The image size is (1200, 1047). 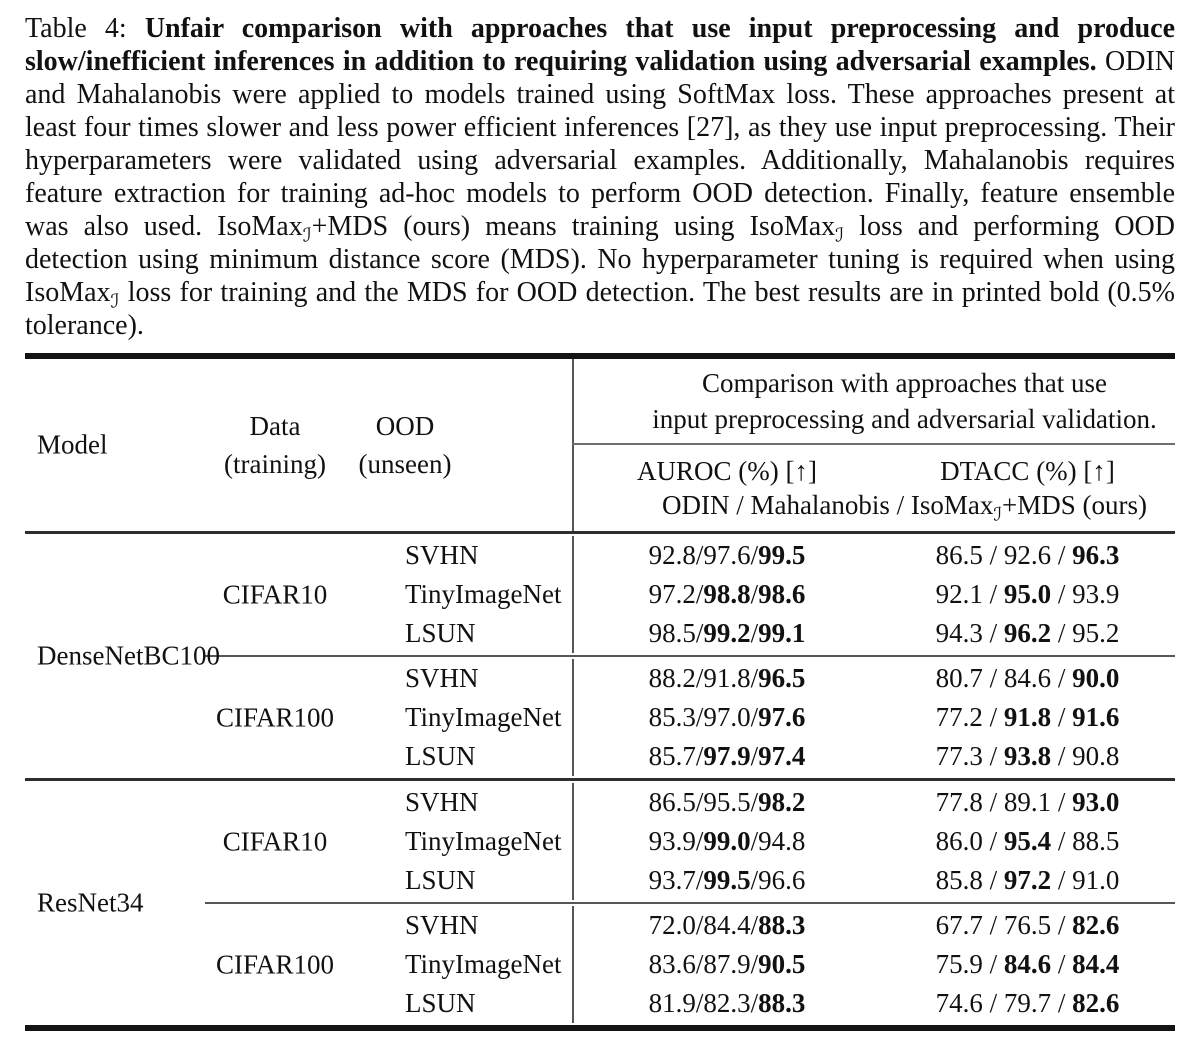 I want to click on dtacc-odin-value: 86.0, so click(x=959, y=841).